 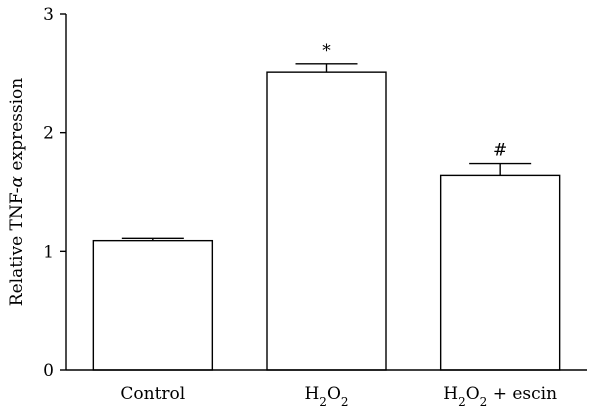 I want to click on y-tick-label-2: 2, so click(x=48, y=134).